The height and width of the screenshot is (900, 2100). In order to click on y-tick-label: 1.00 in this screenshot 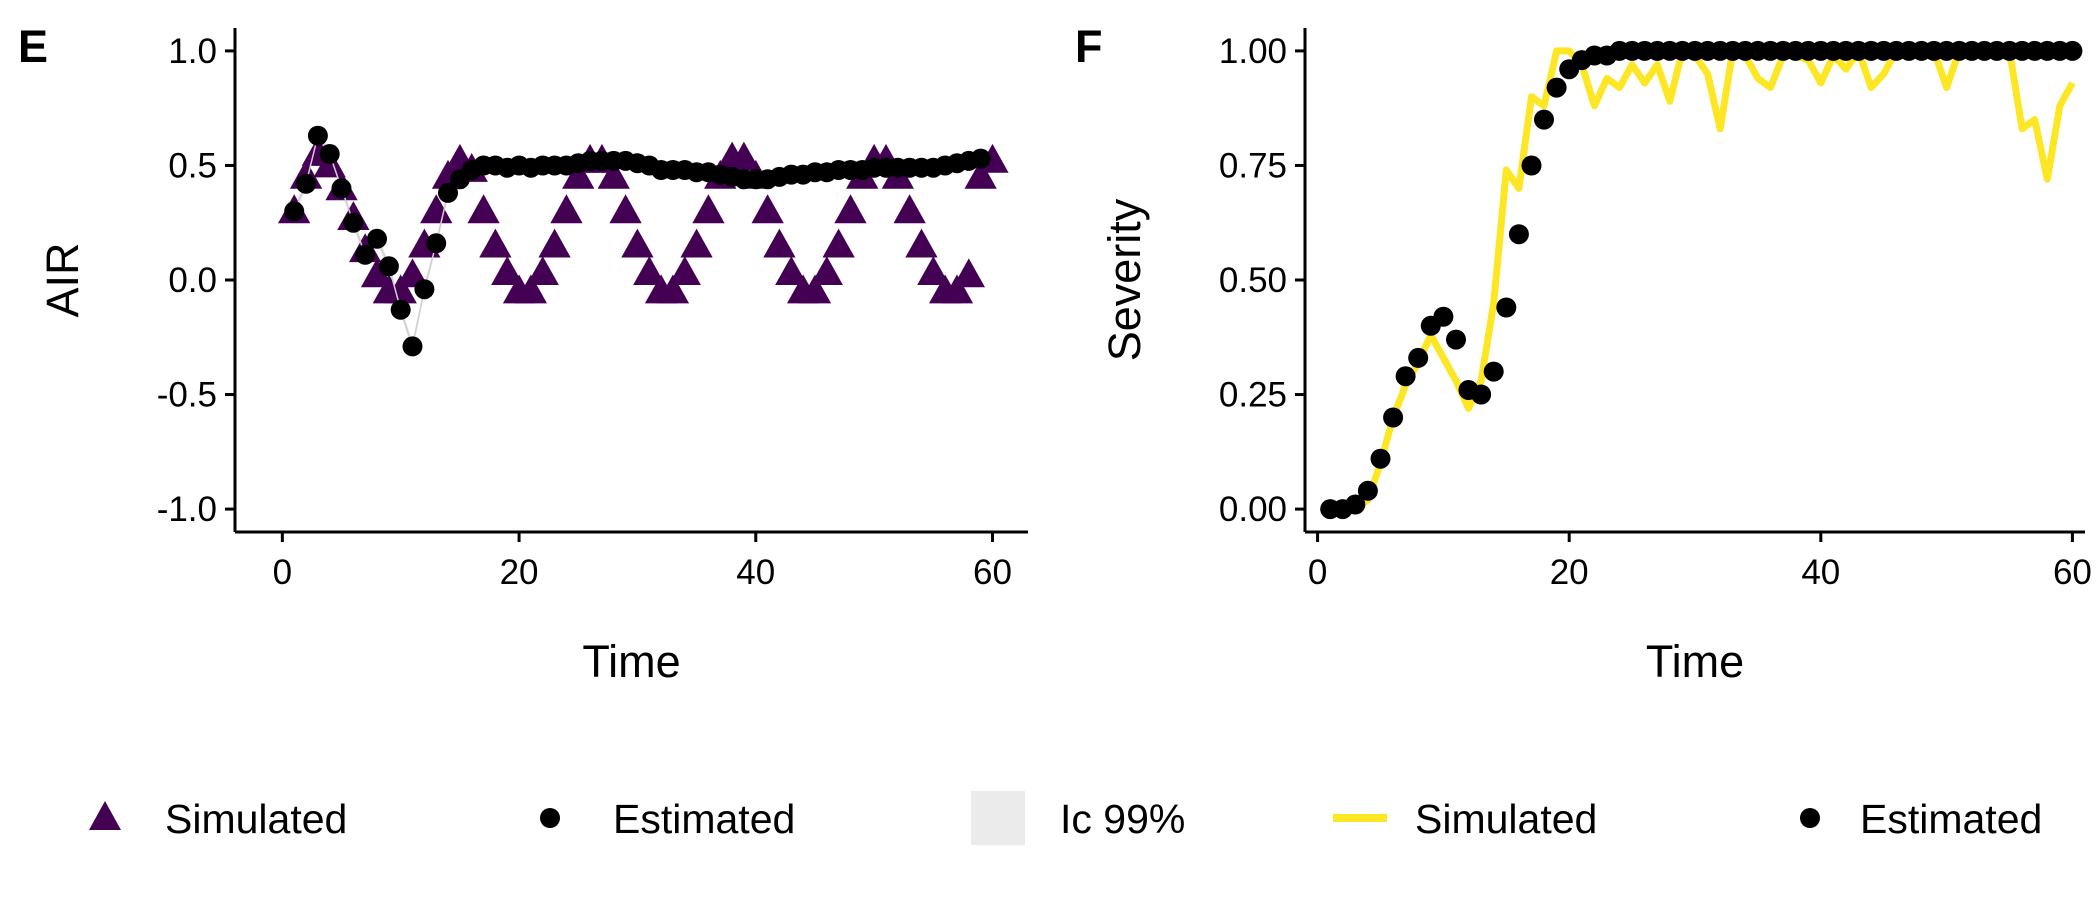, I will do `click(1253, 51)`.